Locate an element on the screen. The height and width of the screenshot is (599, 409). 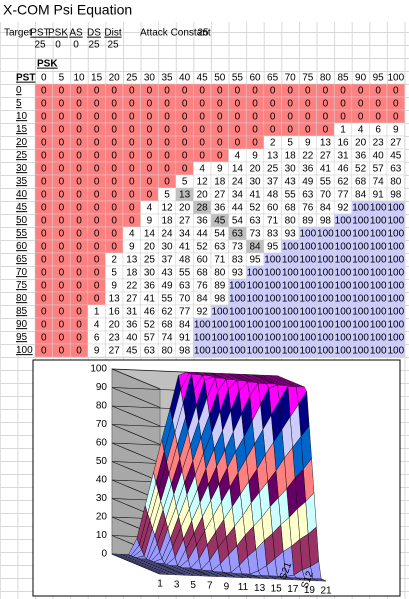
row-label: 45 is located at coordinates (22, 207).